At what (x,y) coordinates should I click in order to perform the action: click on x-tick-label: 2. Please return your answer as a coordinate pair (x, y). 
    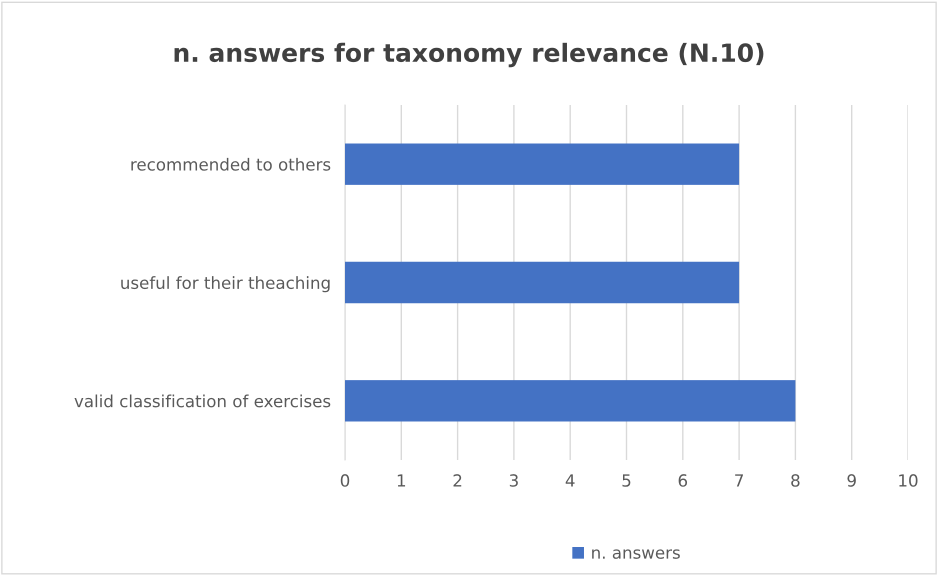
    Looking at the image, I should click on (458, 480).